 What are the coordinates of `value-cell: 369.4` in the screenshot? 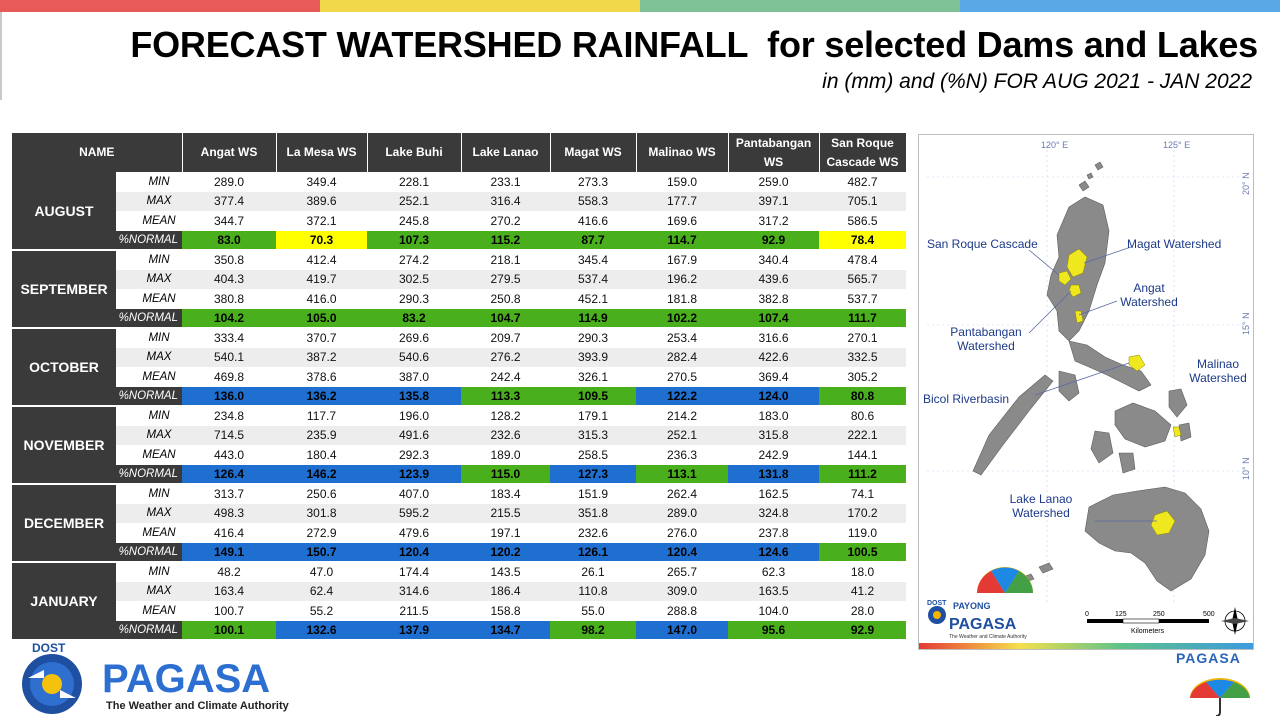 It's located at (773, 376).